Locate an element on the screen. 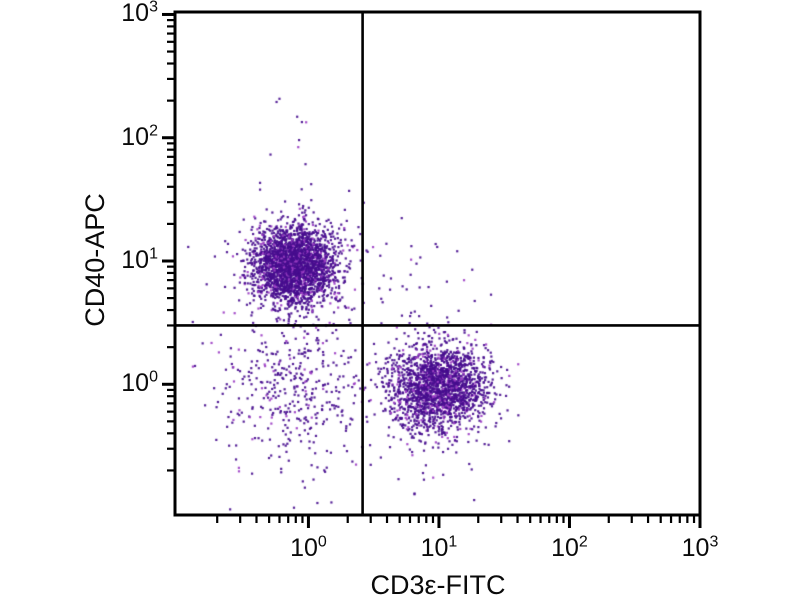 The width and height of the screenshot is (800, 600). y-tick-label-10e2: 102 is located at coordinates (123, 137).